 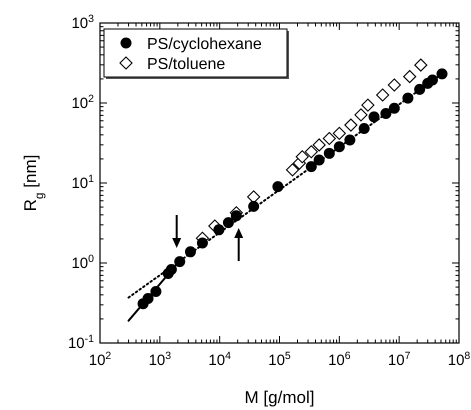 What do you see at coordinates (204, 44) in the screenshot?
I see `legend-label: PS/cyclohexane` at bounding box center [204, 44].